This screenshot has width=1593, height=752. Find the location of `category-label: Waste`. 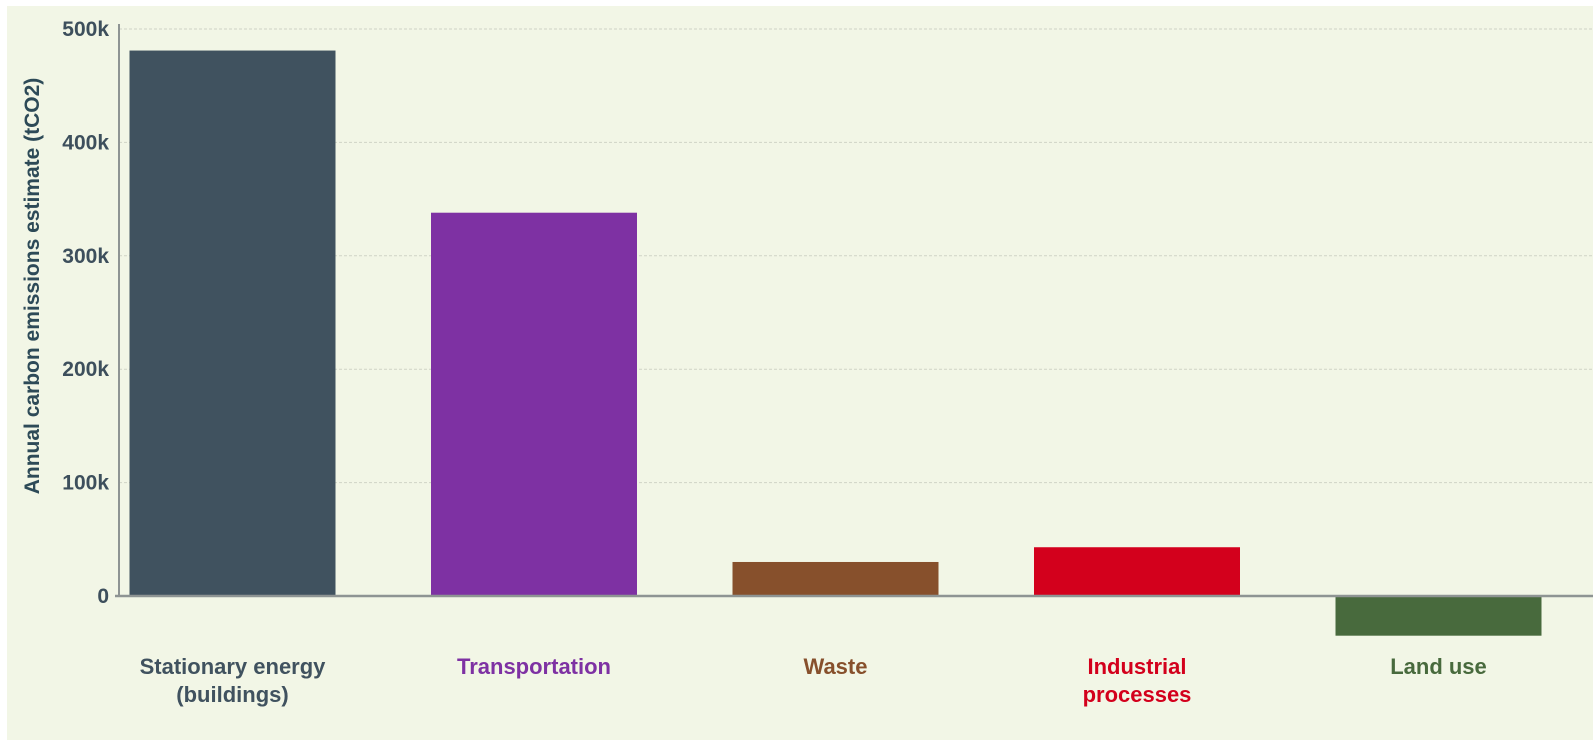

category-label: Waste is located at coordinates (836, 666).